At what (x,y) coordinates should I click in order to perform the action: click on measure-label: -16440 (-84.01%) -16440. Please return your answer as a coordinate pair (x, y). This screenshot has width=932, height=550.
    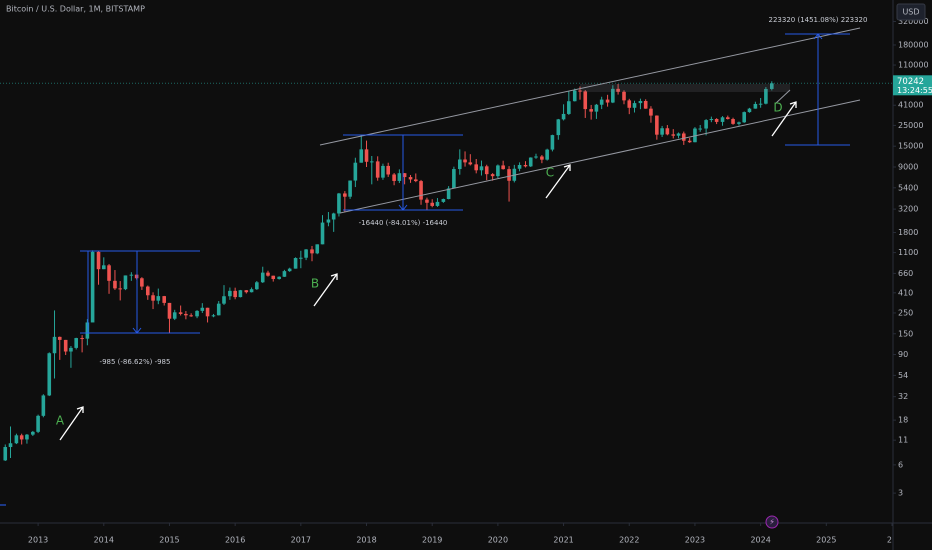
    Looking at the image, I should click on (403, 223).